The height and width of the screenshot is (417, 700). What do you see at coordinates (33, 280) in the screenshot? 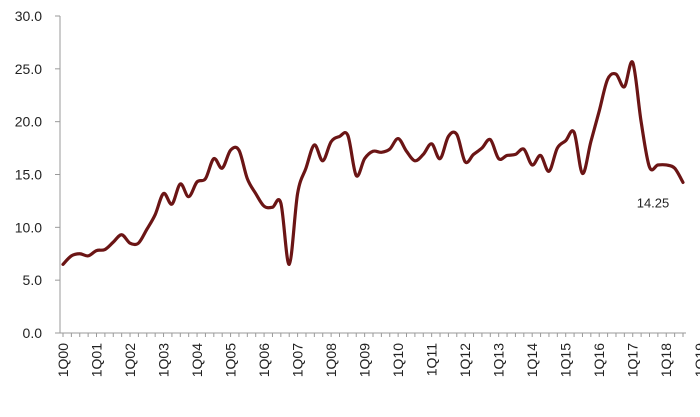
I see `y-tick-label: 5.0` at bounding box center [33, 280].